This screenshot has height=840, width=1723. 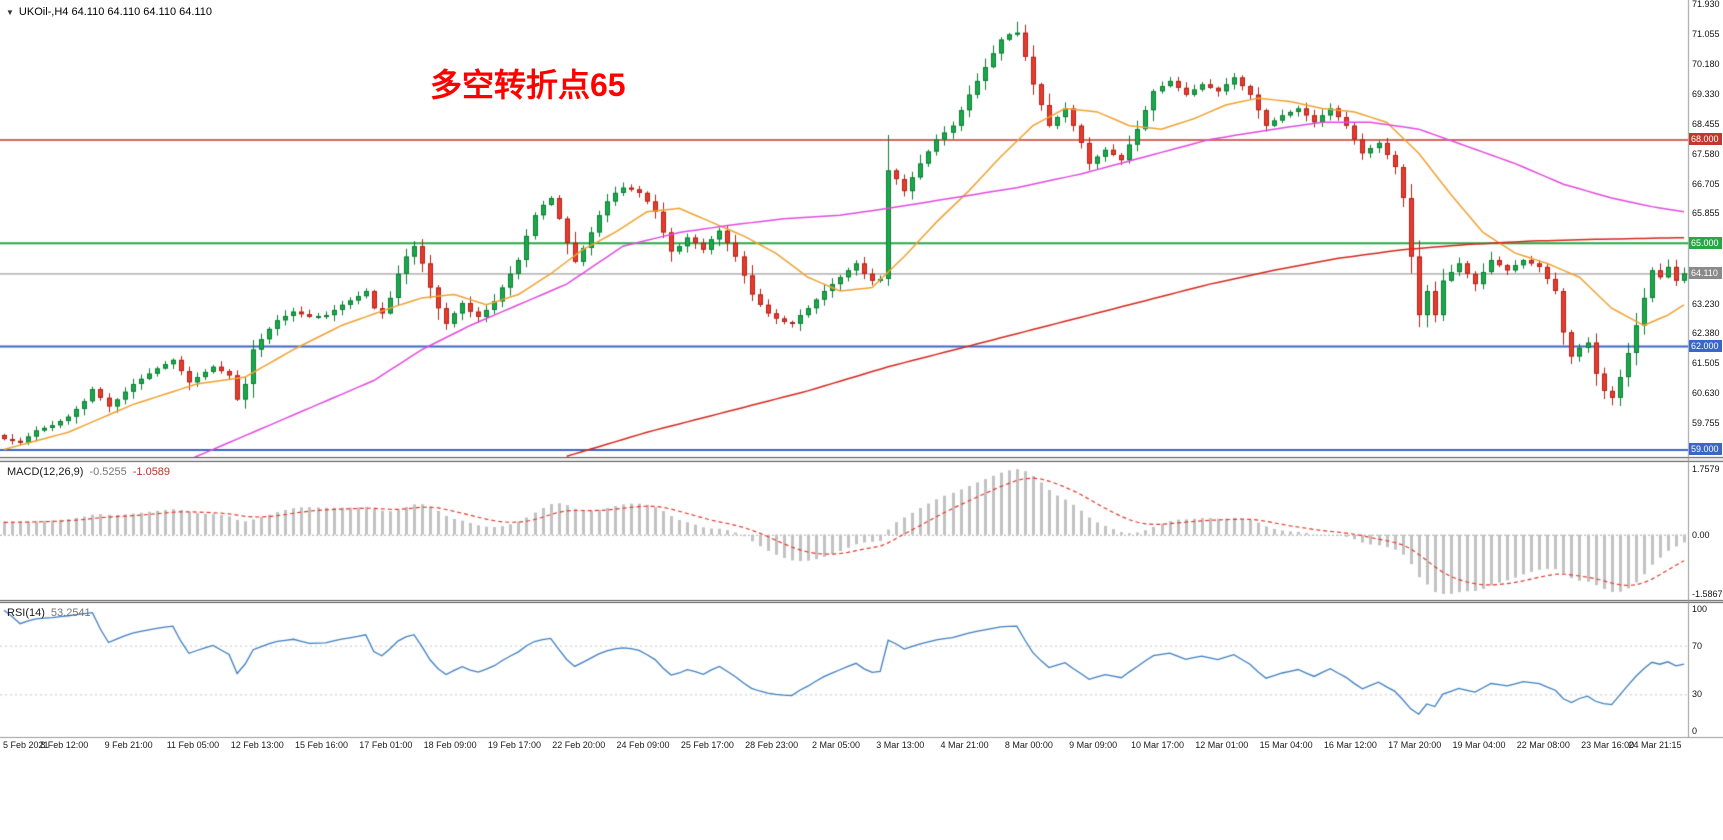 I want to click on rsi-axis-label: 30, so click(x=1697, y=694).